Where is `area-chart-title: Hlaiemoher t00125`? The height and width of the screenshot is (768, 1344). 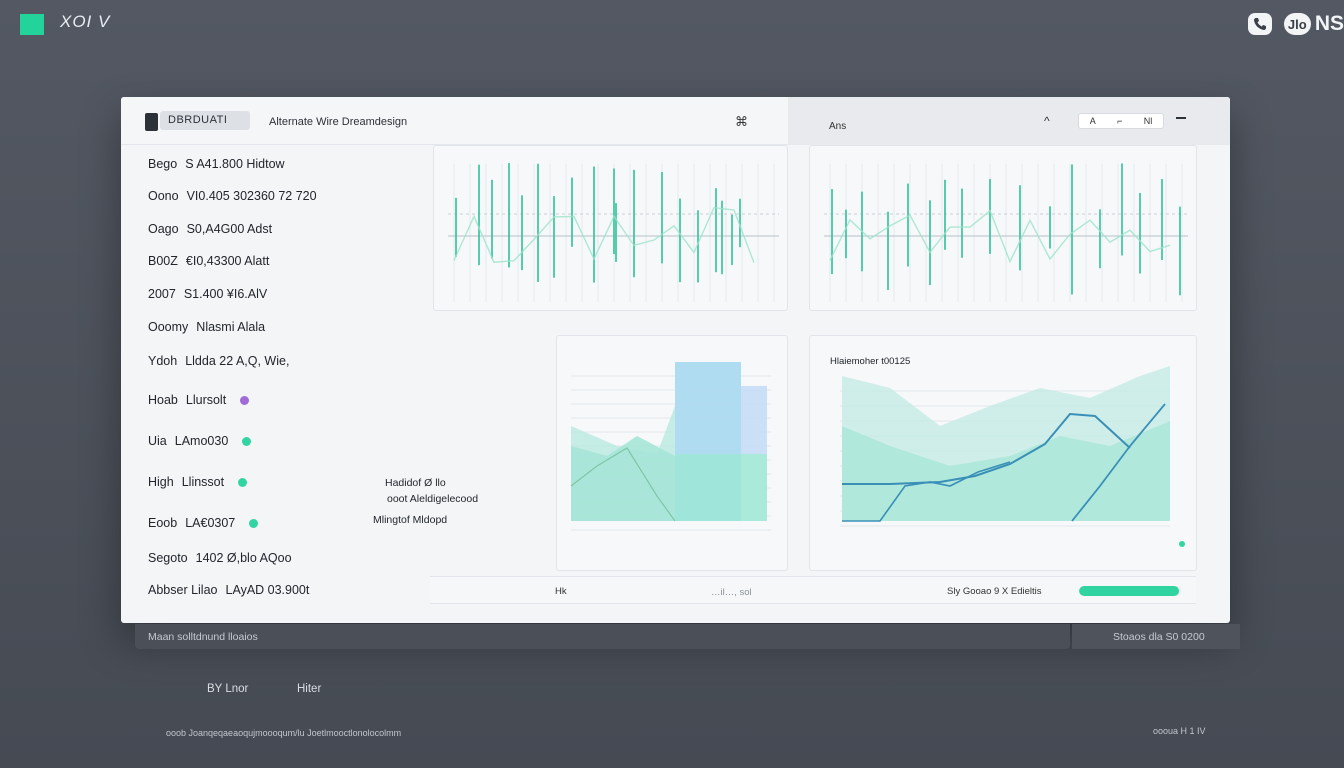
area-chart-title: Hlaiemoher t00125 is located at coordinates (870, 361).